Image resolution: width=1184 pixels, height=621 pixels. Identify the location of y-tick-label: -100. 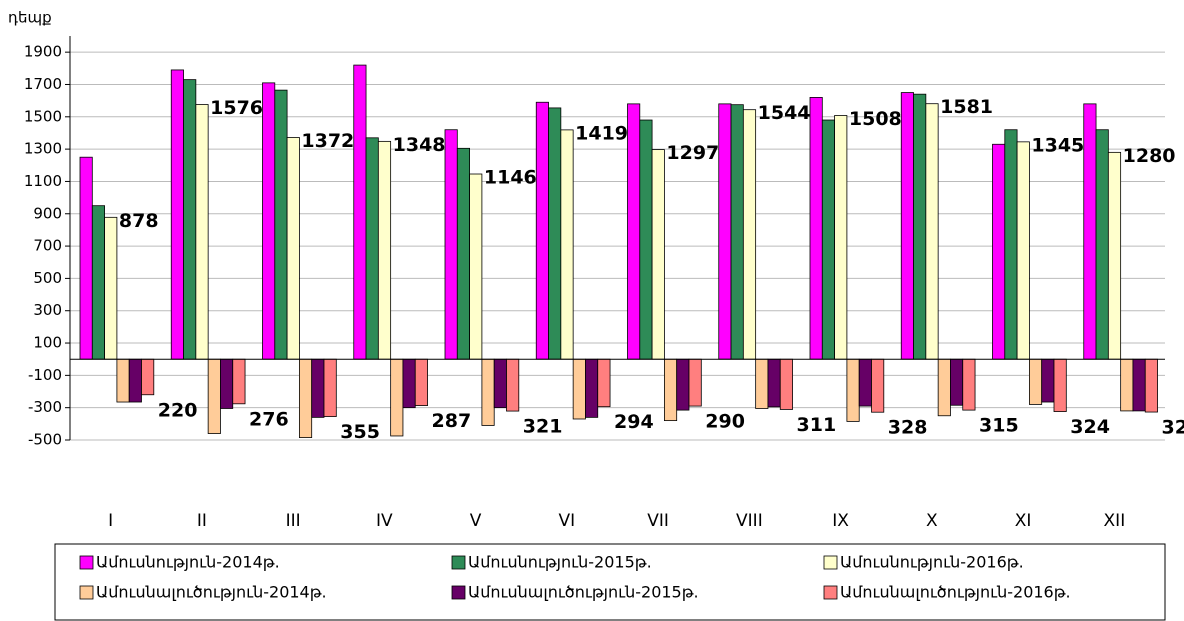
(45, 375).